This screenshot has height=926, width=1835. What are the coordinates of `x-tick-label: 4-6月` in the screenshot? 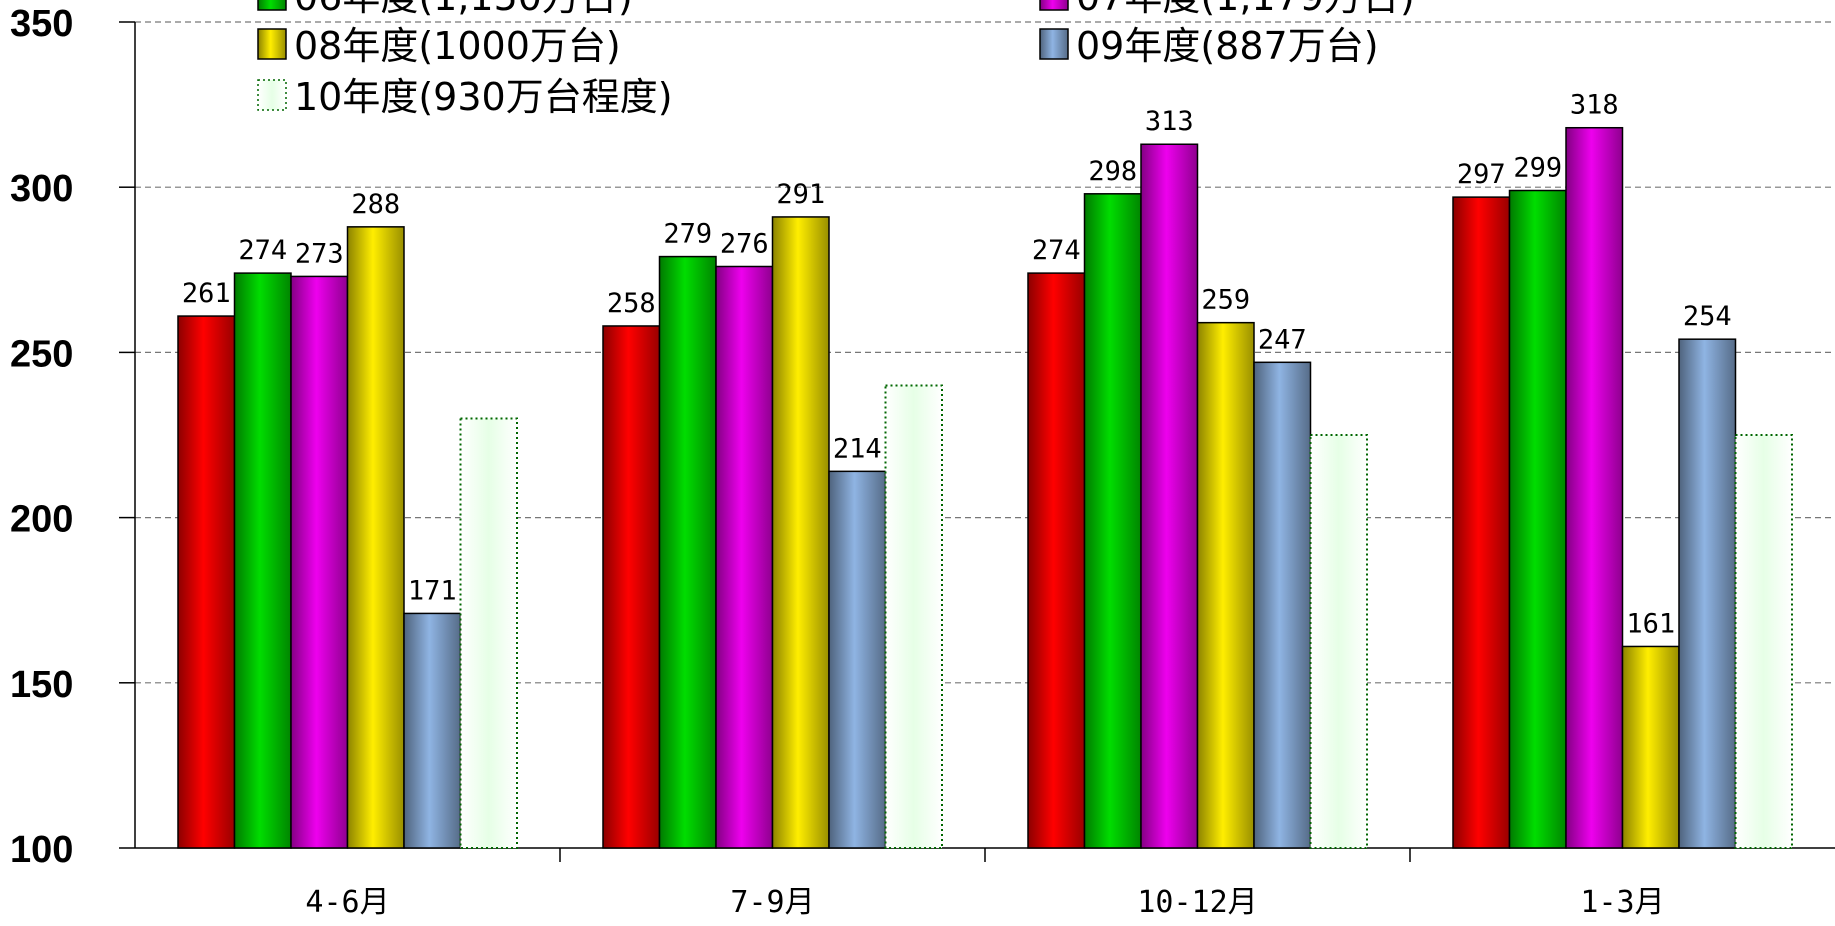 It's located at (347, 902).